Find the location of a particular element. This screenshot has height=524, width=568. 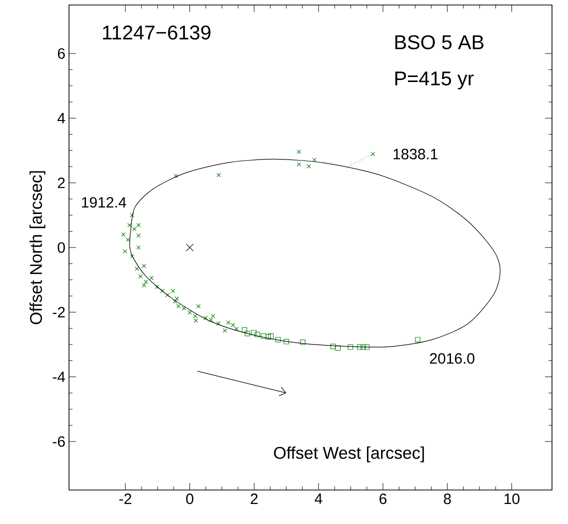

y-tick-label: 4 is located at coordinates (62, 118).